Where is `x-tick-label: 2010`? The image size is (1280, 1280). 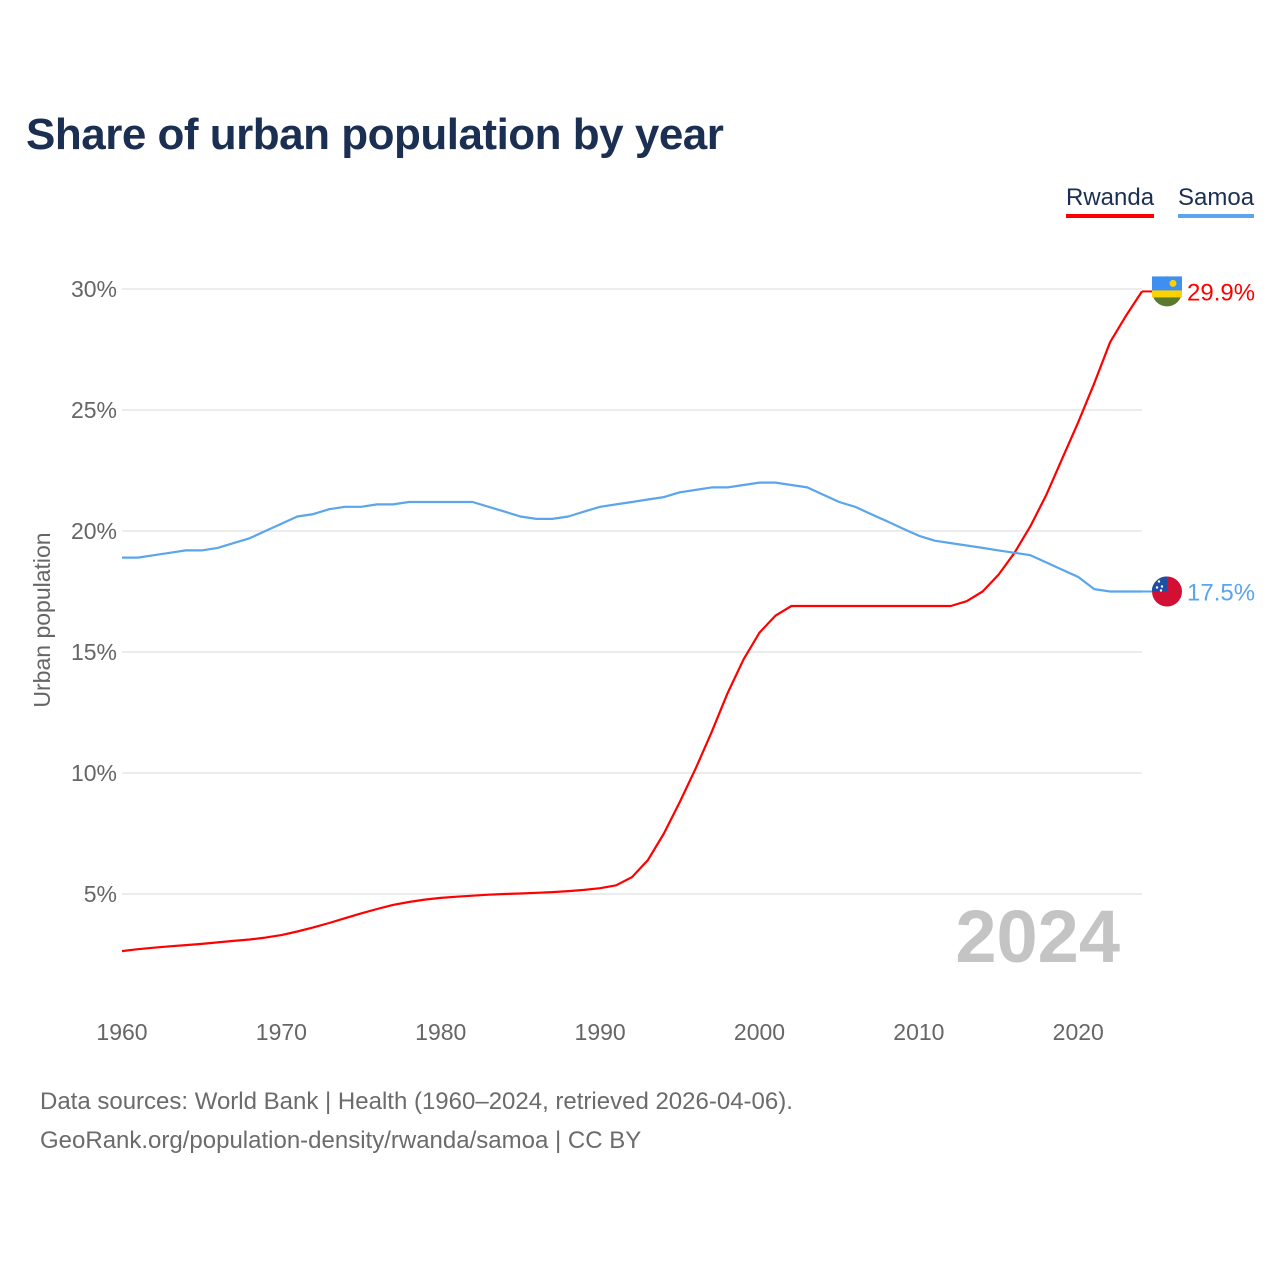 x-tick-label: 2010 is located at coordinates (918, 1032).